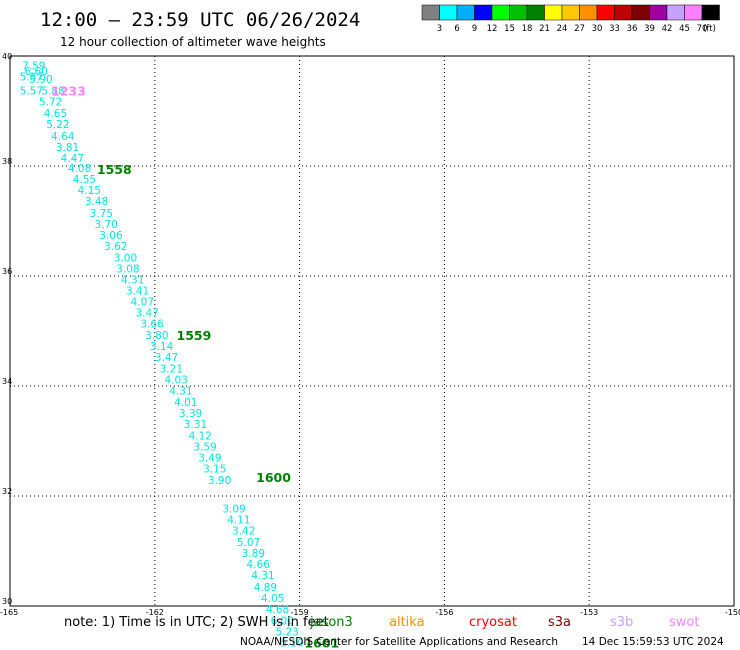 The height and width of the screenshot is (650, 740). What do you see at coordinates (474, 29) in the screenshot?
I see `legend-label: 9` at bounding box center [474, 29].